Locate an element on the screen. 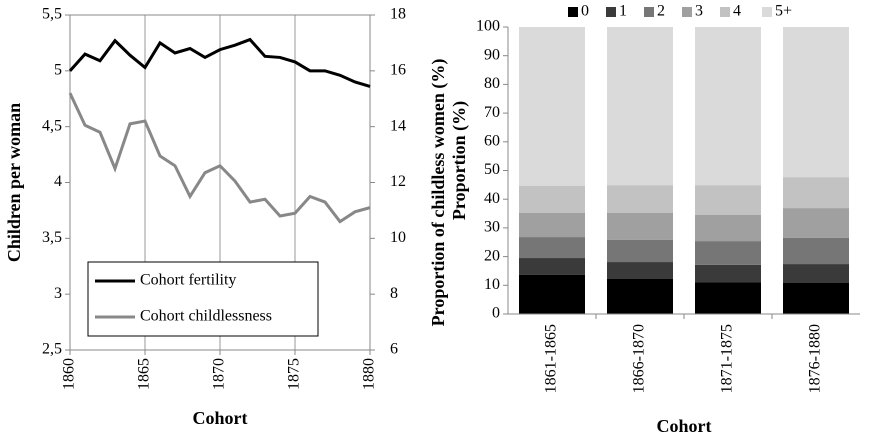 The image size is (873, 438). x-tick-label: 1871-1875 is located at coordinates (727, 358).